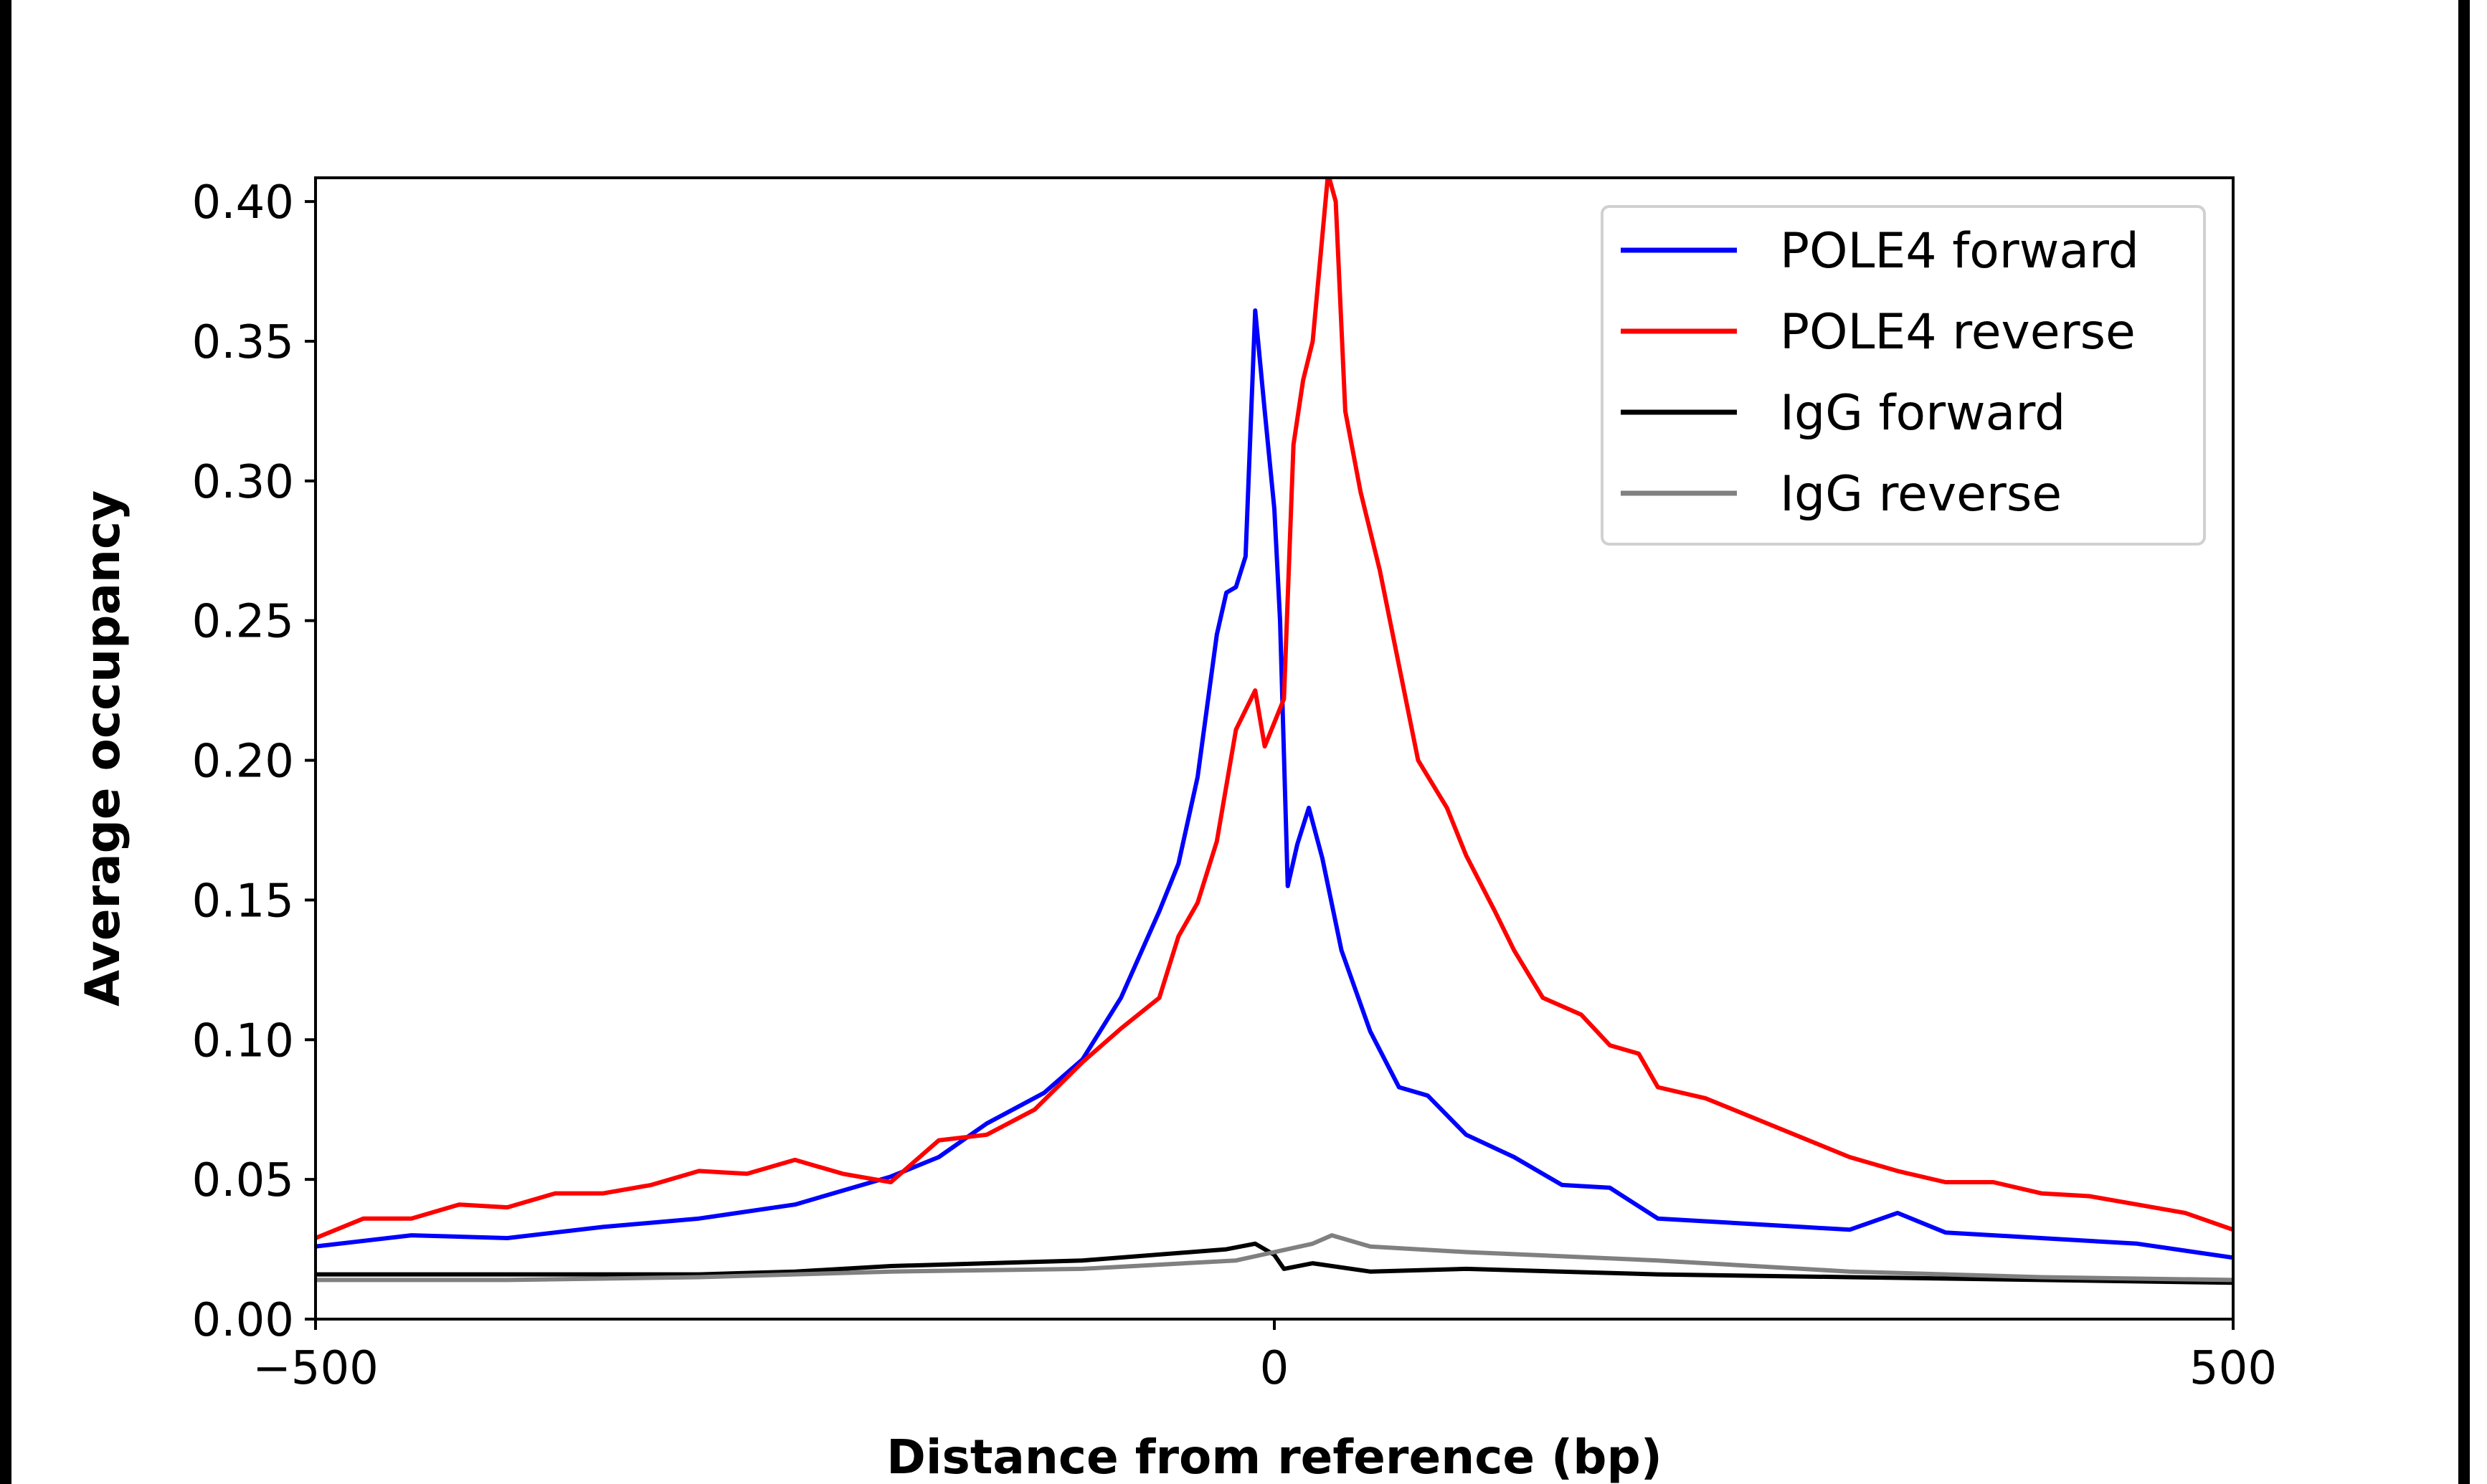 Image resolution: width=2487 pixels, height=1484 pixels. What do you see at coordinates (1921, 495) in the screenshot?
I see `legend-label: IgG reverse` at bounding box center [1921, 495].